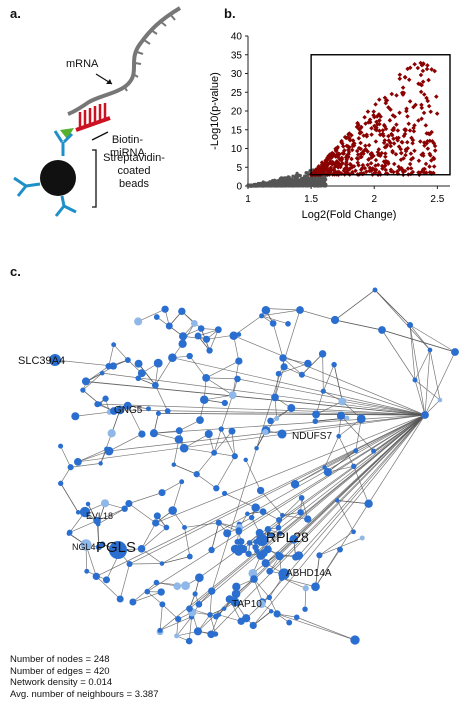  Describe the element at coordinates (237, 55) in the screenshot. I see `y-tick-label: 35` at that location.